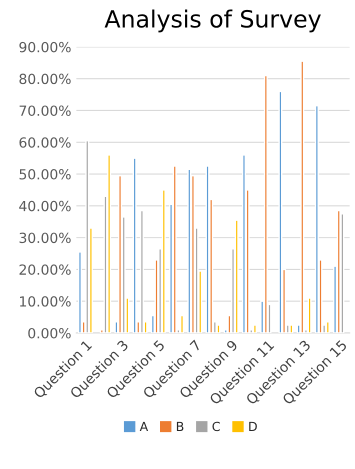 Image resolution: width=355 pixels, height=469 pixels. Describe the element at coordinates (180, 426) in the screenshot. I see `legend-label: B` at that location.